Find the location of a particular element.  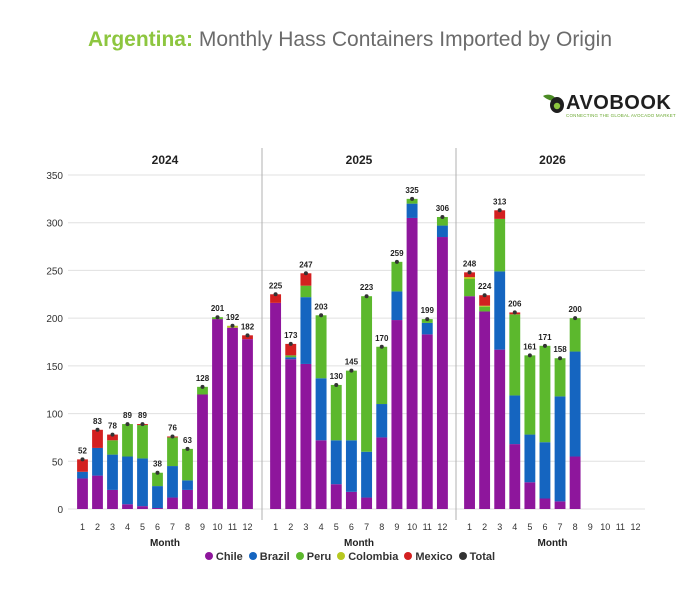

y-tick-label: 300 is located at coordinates (54, 224).